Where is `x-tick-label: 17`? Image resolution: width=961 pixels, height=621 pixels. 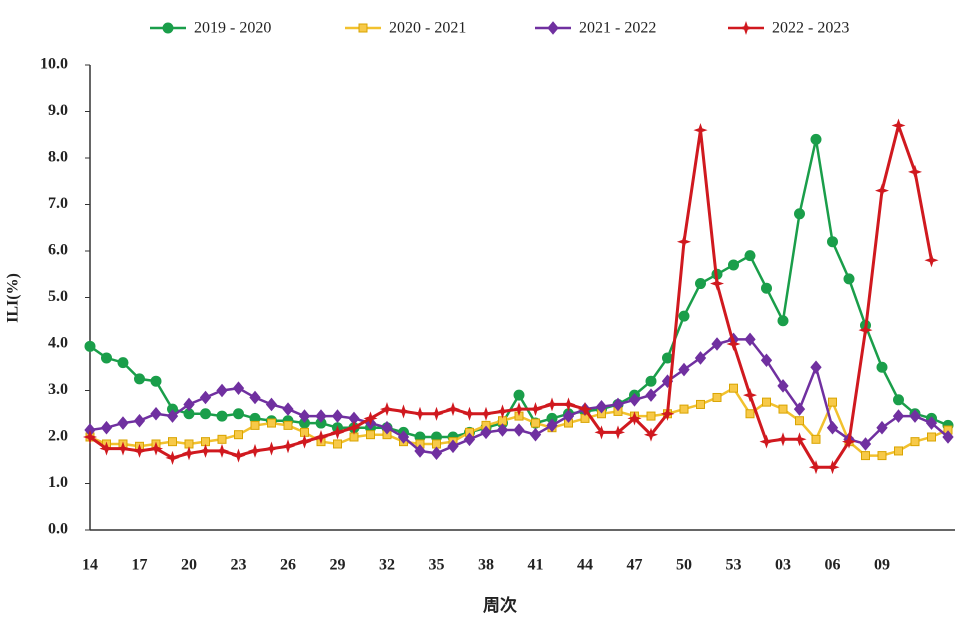 x-tick-label: 17 is located at coordinates (140, 565).